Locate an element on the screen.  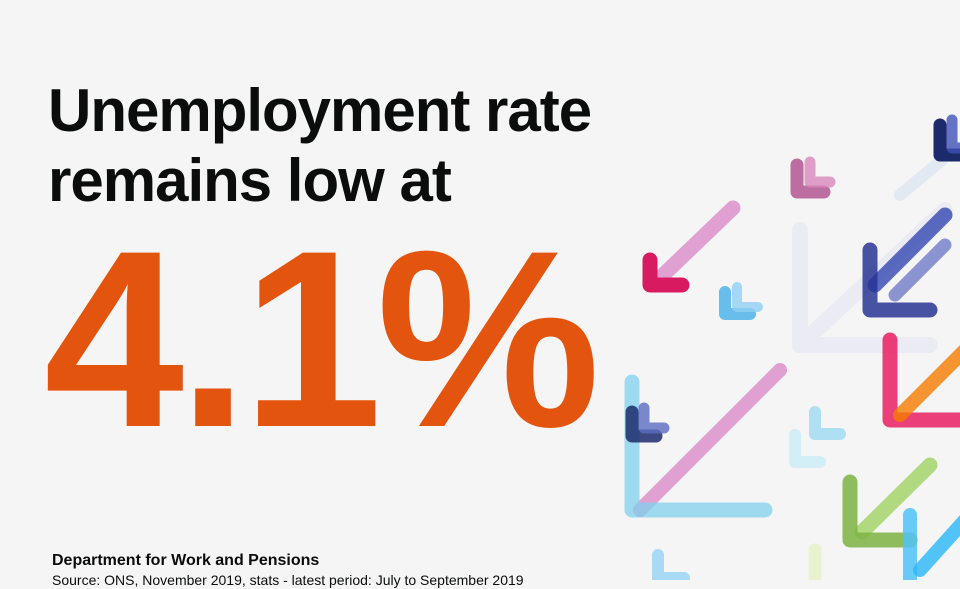
headline-line-1: Unemployment rate is located at coordinates (320, 110).